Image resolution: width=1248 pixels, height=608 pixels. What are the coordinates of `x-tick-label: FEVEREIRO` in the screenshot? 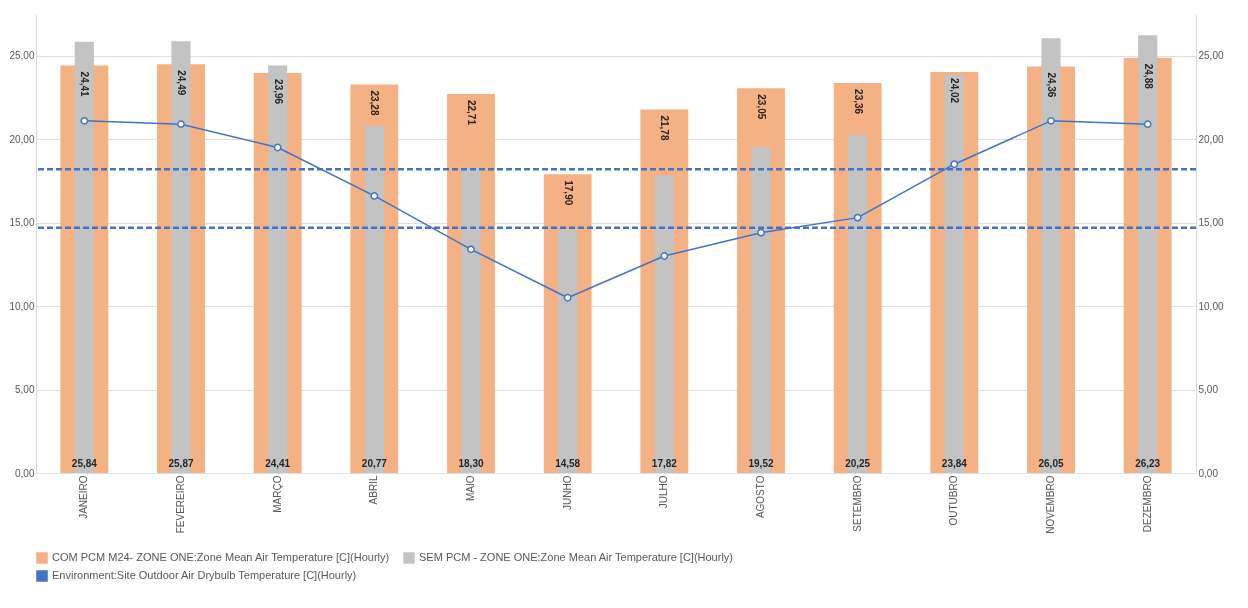 It's located at (180, 504).